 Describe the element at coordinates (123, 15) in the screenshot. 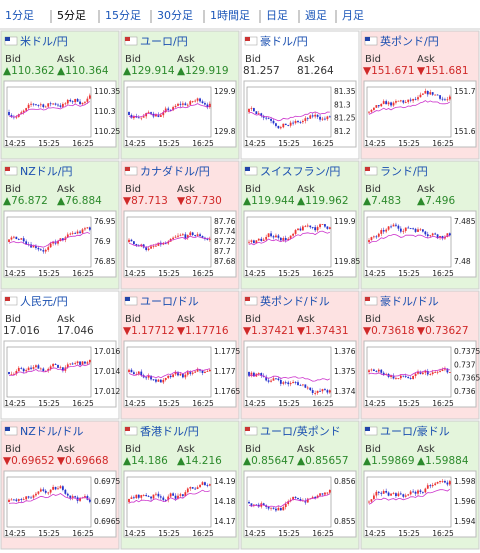

I see `timeframe-tab: 15分足` at that location.